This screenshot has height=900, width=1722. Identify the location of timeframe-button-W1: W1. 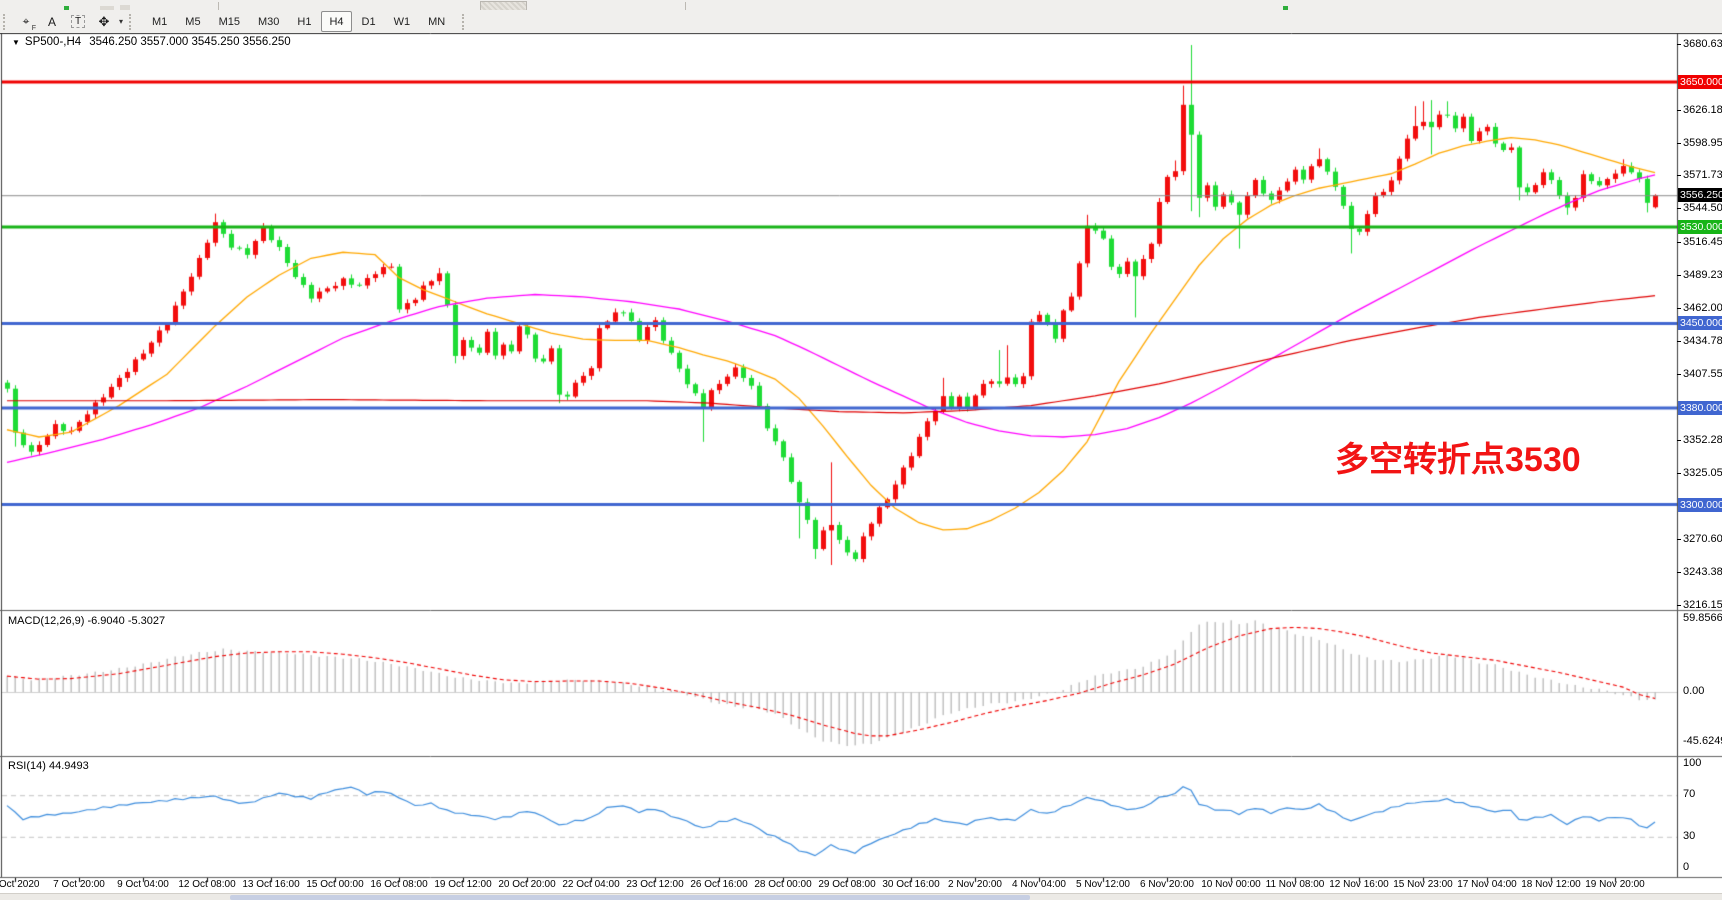
(402, 21).